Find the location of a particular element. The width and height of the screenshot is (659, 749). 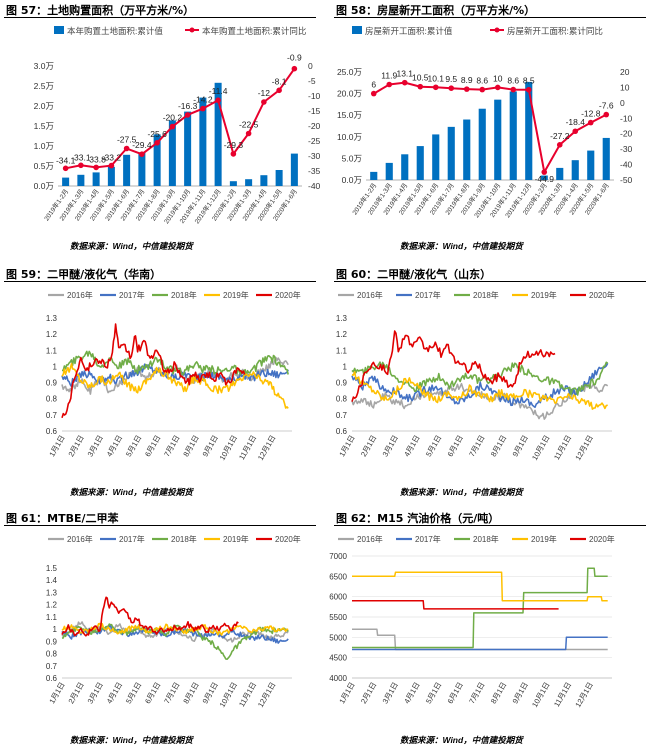

chart-title: 图 60：二甲醚/液化气（山东） is located at coordinates (414, 274).